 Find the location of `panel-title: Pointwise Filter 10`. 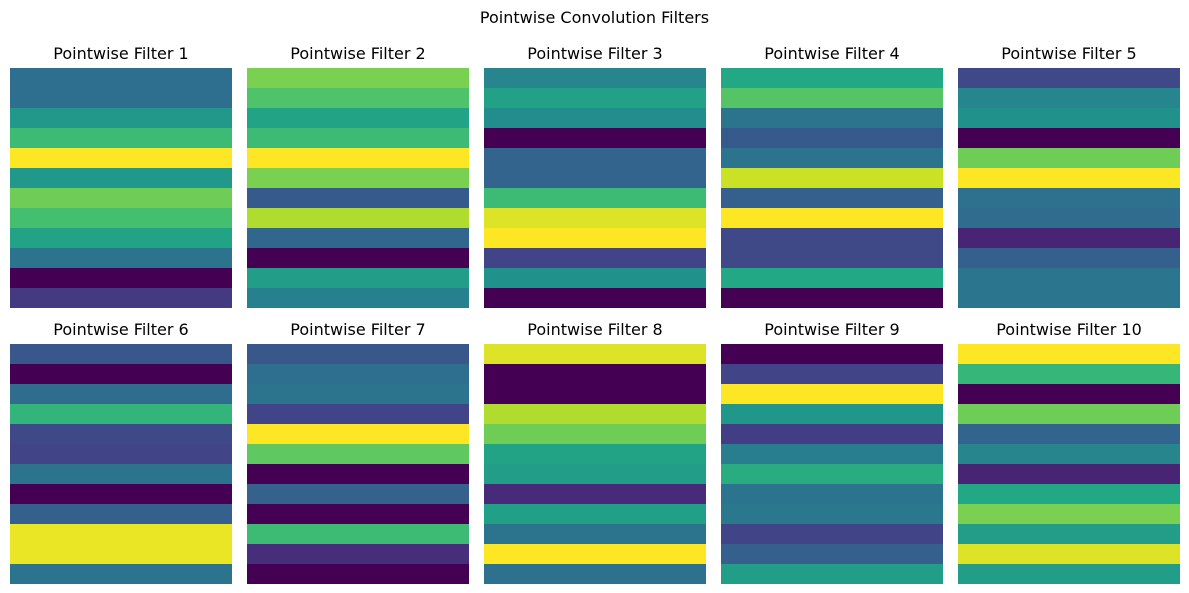

panel-title: Pointwise Filter 10 is located at coordinates (1069, 329).